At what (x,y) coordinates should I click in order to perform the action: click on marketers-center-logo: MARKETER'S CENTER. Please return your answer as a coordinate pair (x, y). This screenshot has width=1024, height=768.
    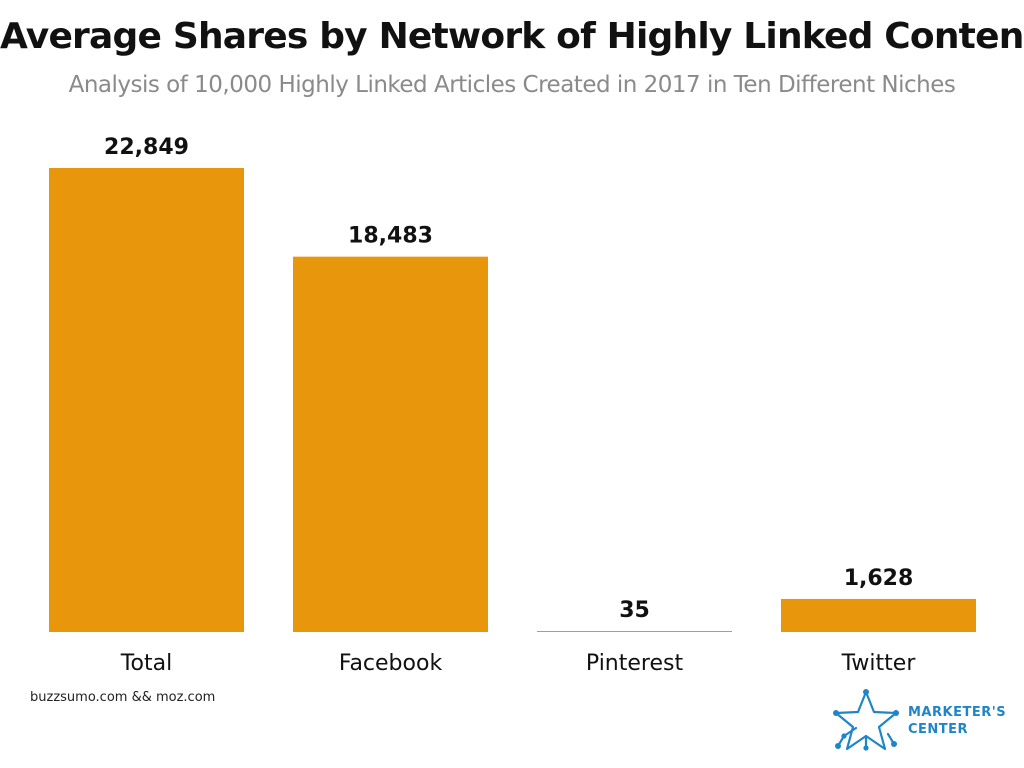
    Looking at the image, I should click on (920, 722).